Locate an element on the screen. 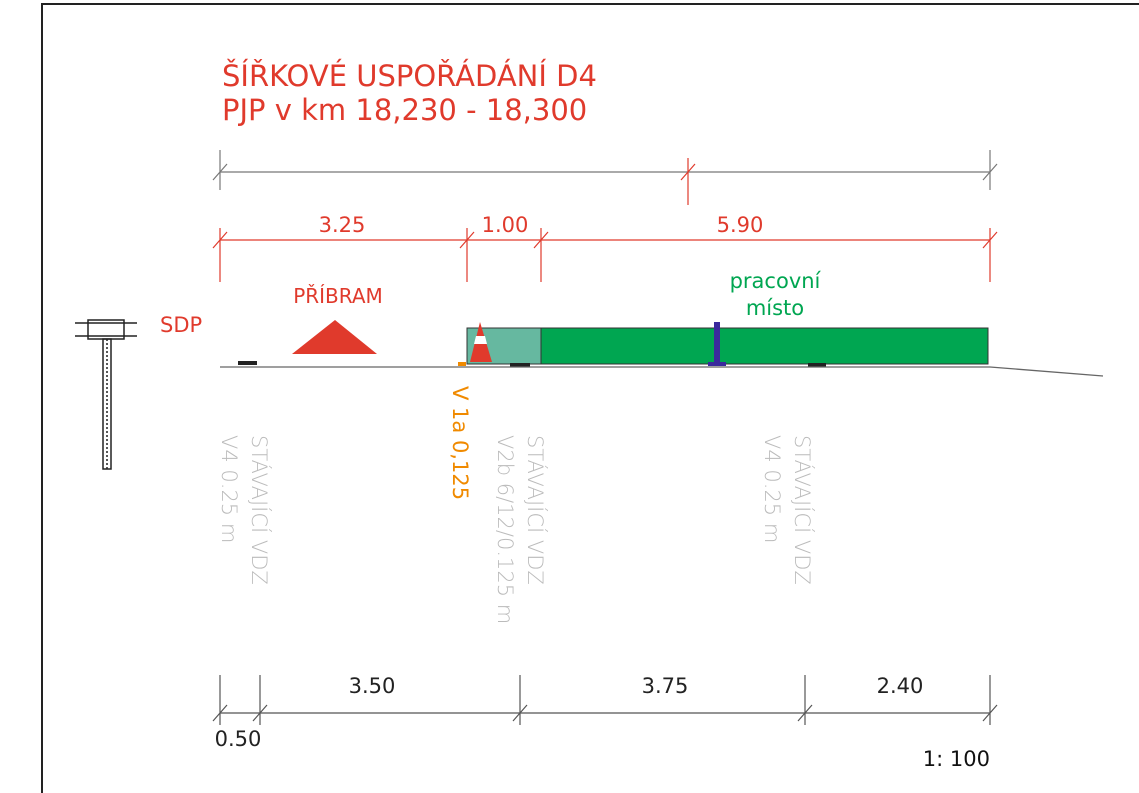  existing-2a: STÁVAJÍCÍ VDZ is located at coordinates (535, 510).